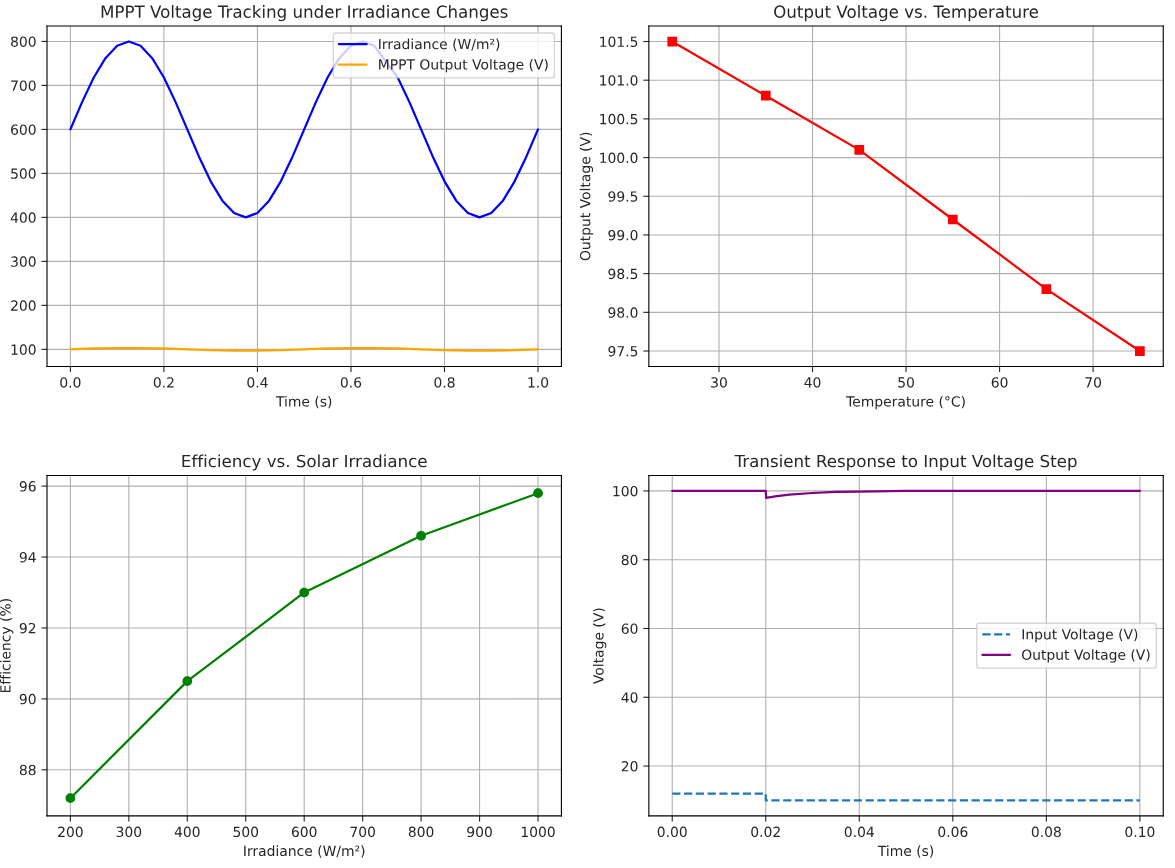 The image size is (1175, 868). What do you see at coordinates (672, 832) in the screenshot?
I see `x-tick-label: 0.00` at bounding box center [672, 832].